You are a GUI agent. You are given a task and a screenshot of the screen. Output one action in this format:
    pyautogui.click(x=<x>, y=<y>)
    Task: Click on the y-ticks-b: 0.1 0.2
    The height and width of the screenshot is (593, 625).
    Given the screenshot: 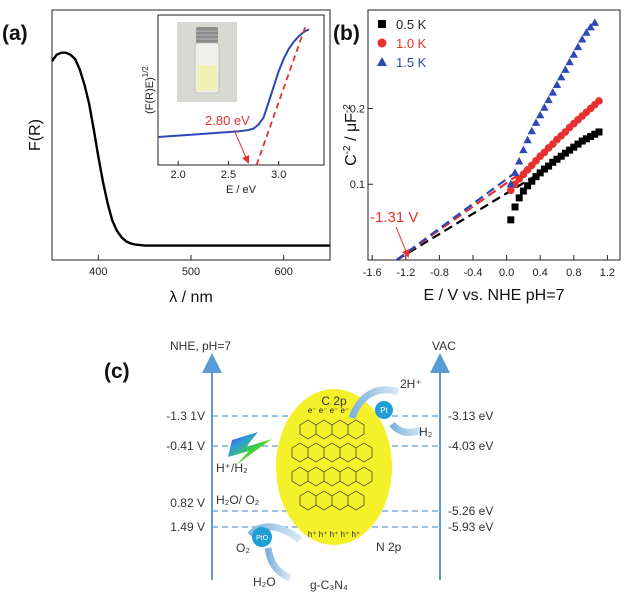 What is the action you would take?
    pyautogui.click(x=361, y=147)
    